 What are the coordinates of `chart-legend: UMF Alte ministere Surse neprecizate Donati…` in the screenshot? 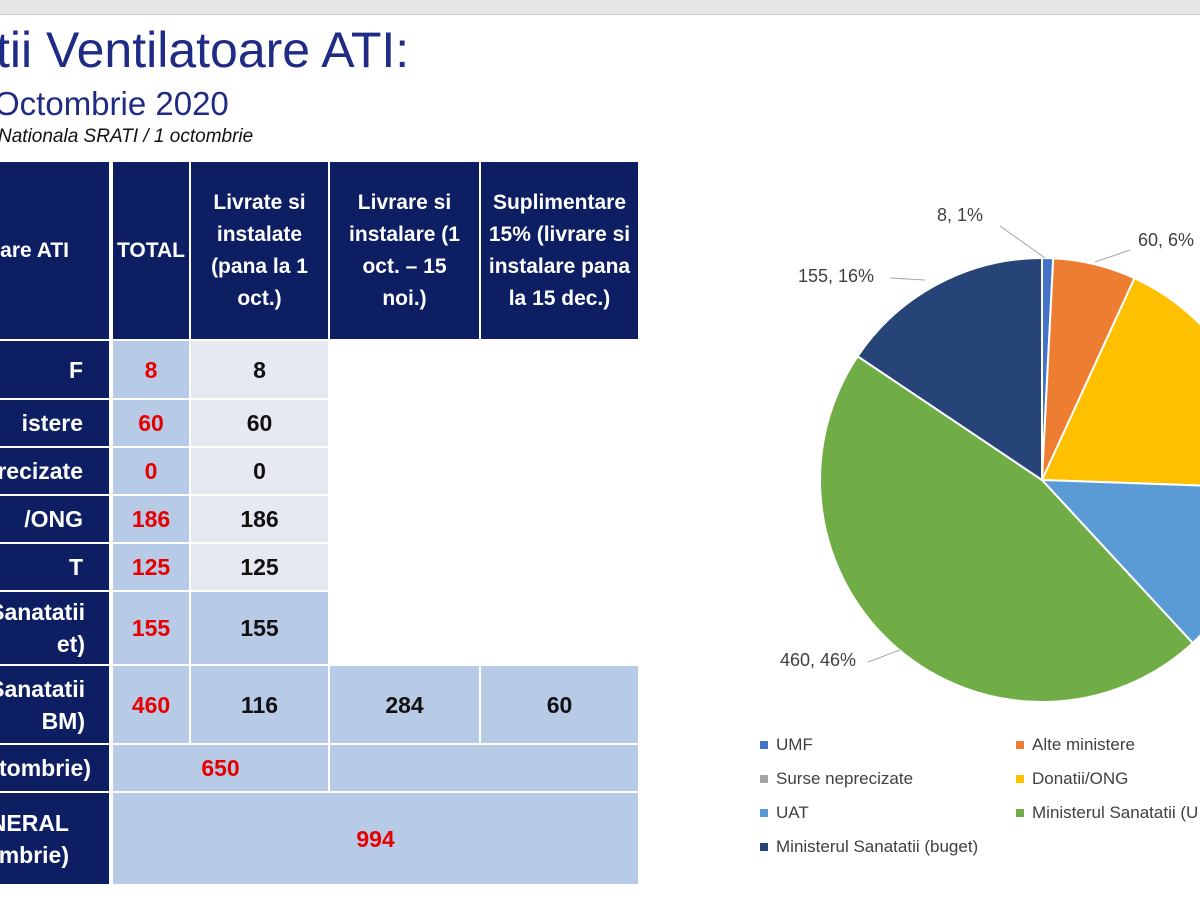 It's located at (980, 800).